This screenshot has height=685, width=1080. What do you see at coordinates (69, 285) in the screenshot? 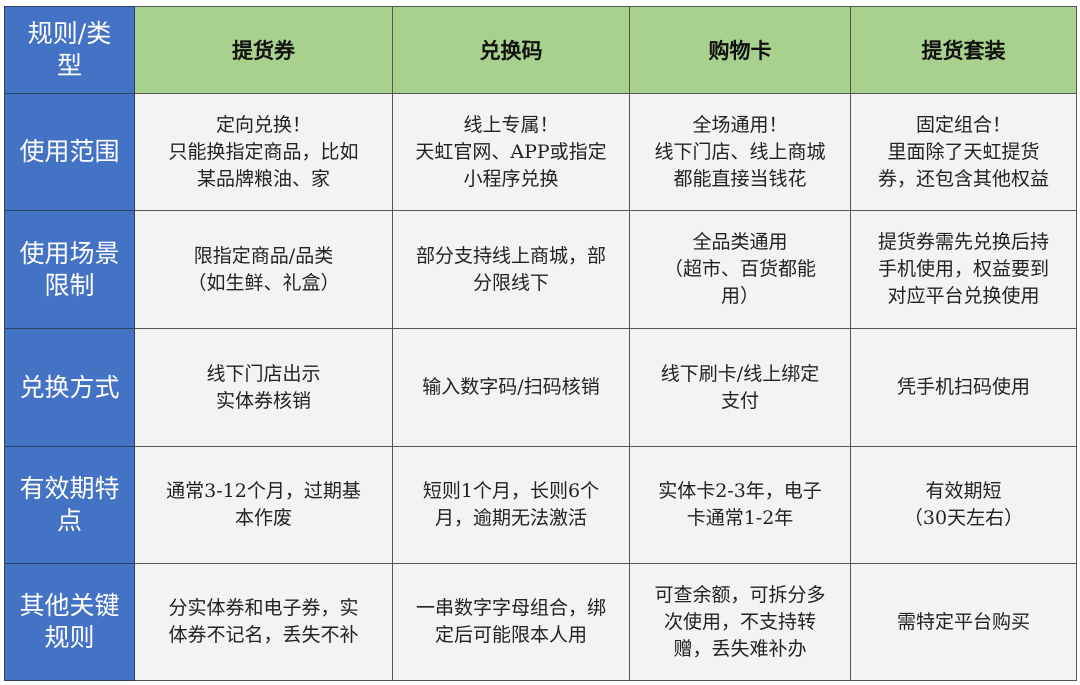
I see `cell-text-line: 限制` at bounding box center [69, 285].